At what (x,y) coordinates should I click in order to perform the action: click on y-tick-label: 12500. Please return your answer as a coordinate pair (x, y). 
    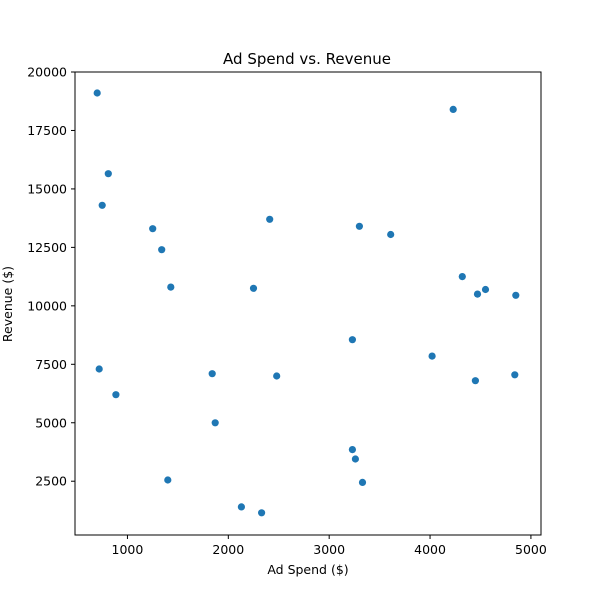
    Looking at the image, I should click on (47, 247).